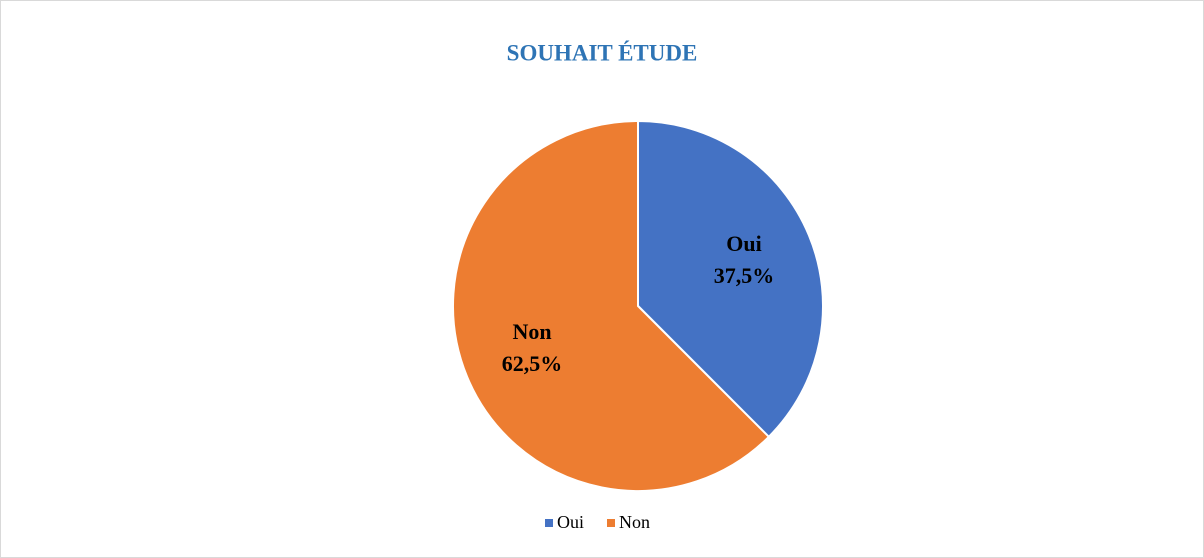 The image size is (1204, 558). I want to click on data-label-category: Oui, so click(743, 243).